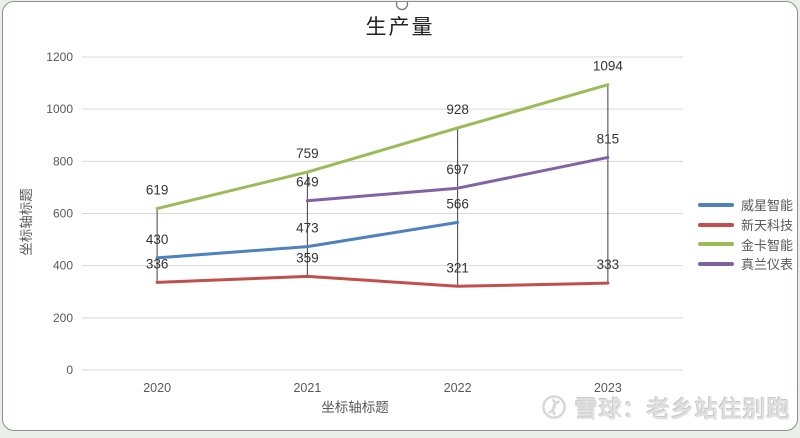 The height and width of the screenshot is (438, 800). I want to click on y-tick-label: 800, so click(63, 161).